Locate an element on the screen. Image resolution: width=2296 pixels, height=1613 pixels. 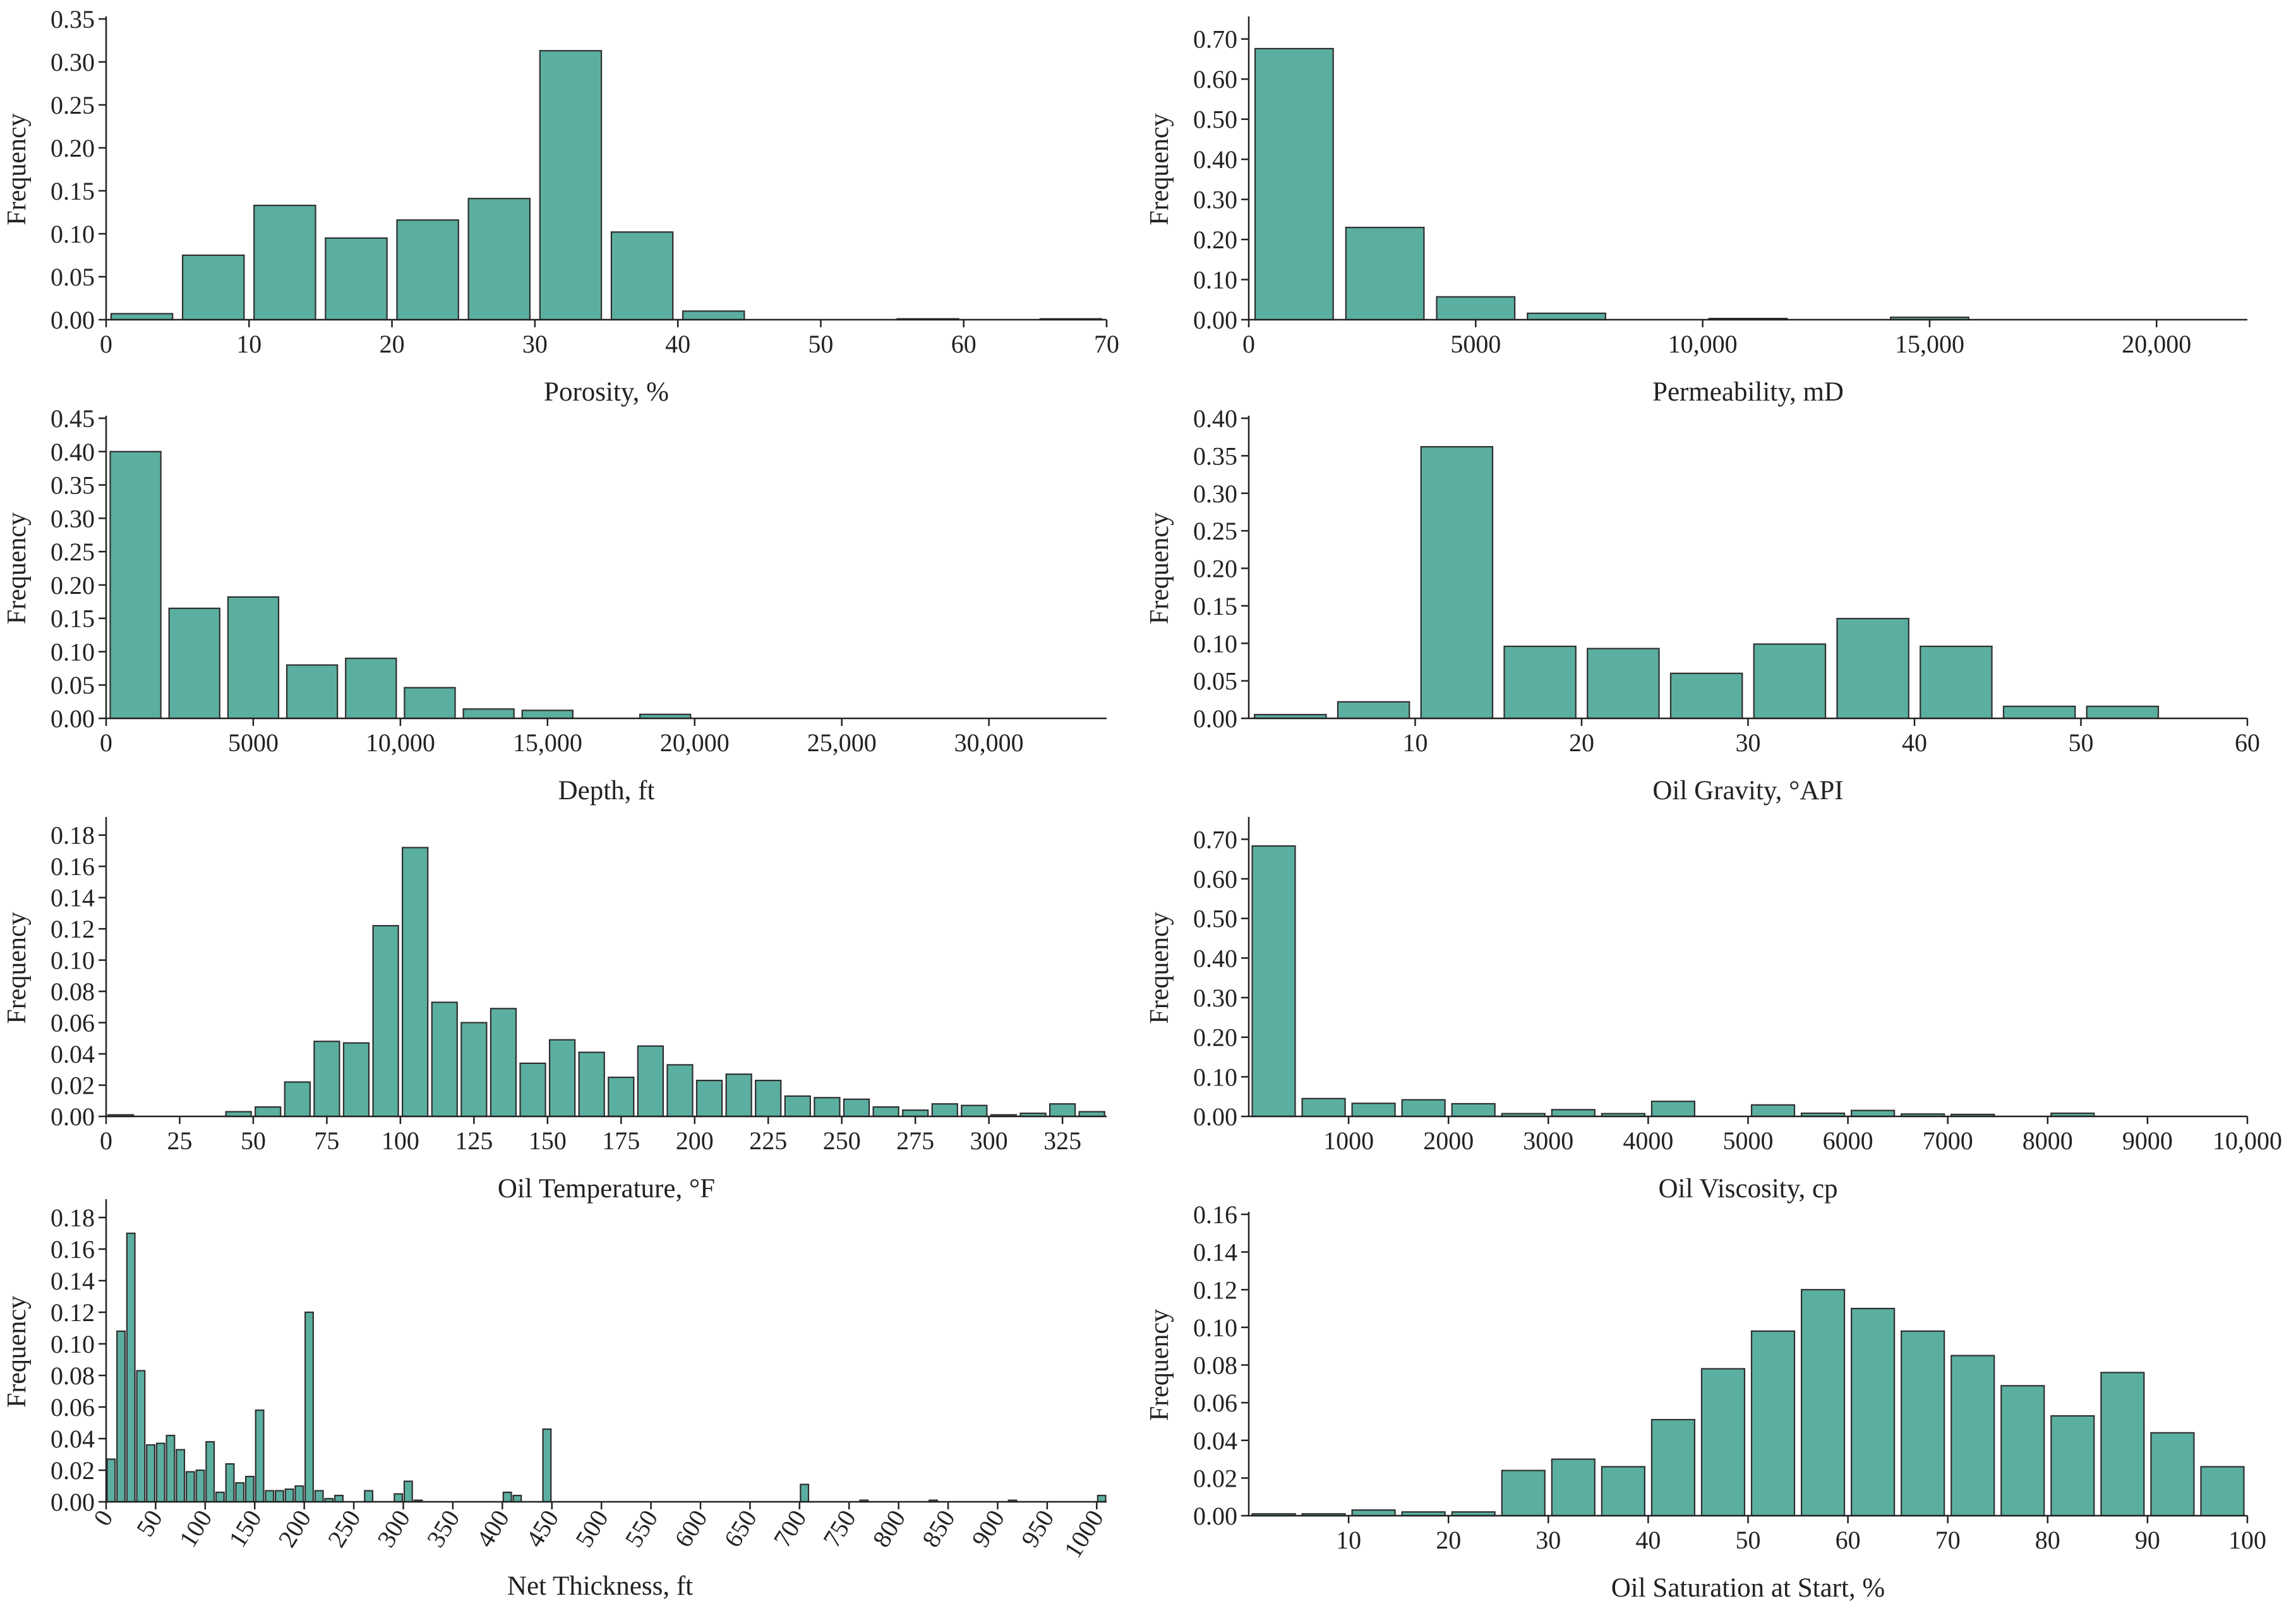
x-tick-label: 1000 is located at coordinates (1348, 1141).